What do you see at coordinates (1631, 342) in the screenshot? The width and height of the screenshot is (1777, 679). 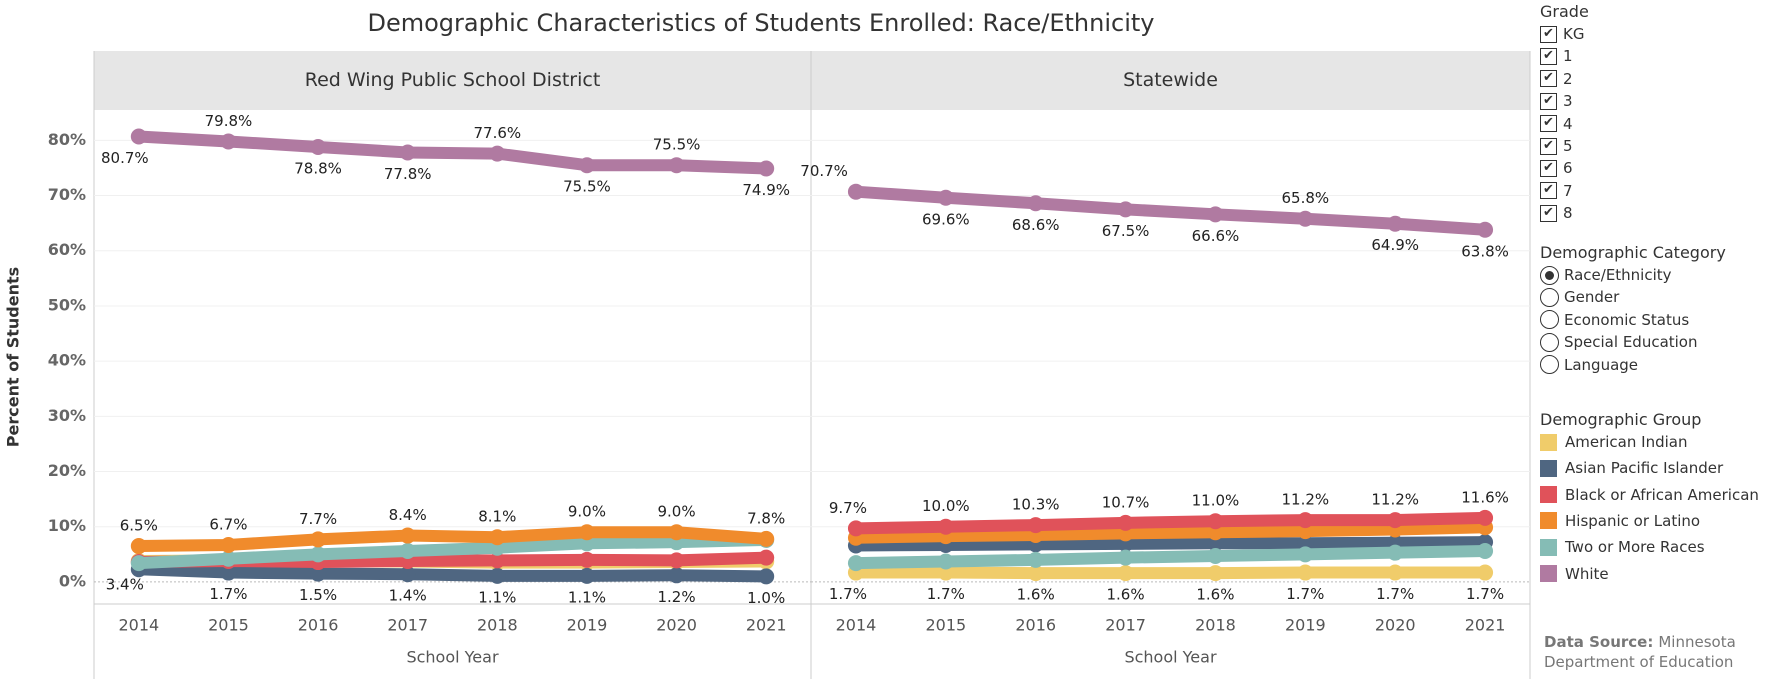 I see `option-label: Special Education` at bounding box center [1631, 342].